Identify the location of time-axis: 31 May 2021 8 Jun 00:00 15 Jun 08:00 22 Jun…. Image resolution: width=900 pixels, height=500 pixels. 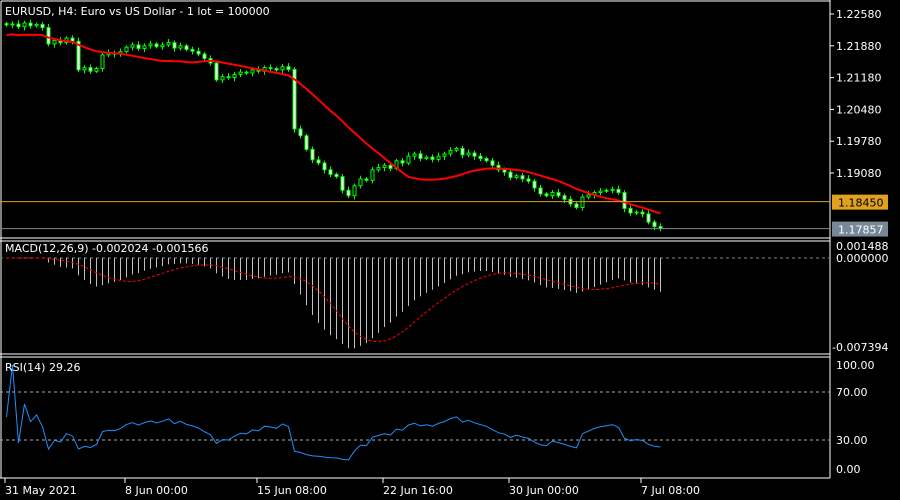
(352, 487).